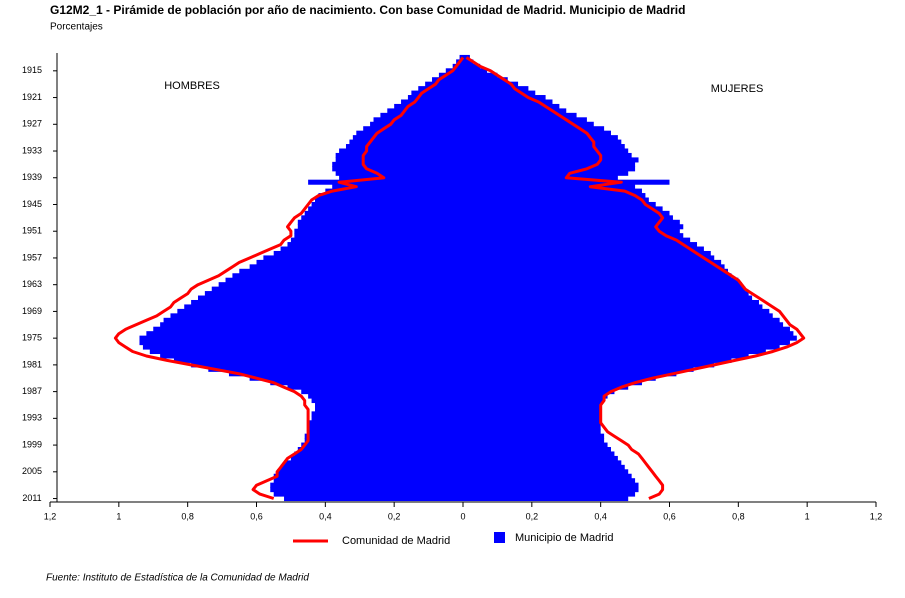 The image size is (905, 598). Describe the element at coordinates (32, 364) in the screenshot. I see `y-tick-label: 1981` at that location.